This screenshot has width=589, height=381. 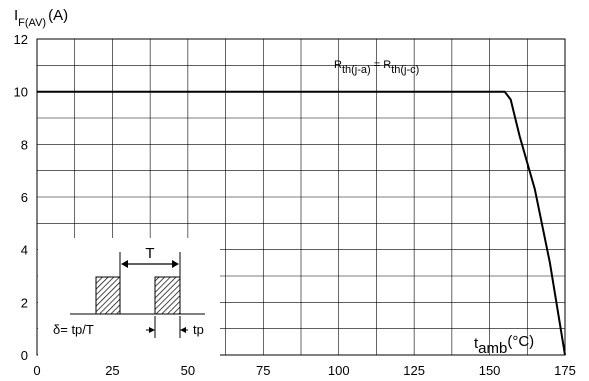 I want to click on x-tick-label: 0, so click(x=36, y=370).